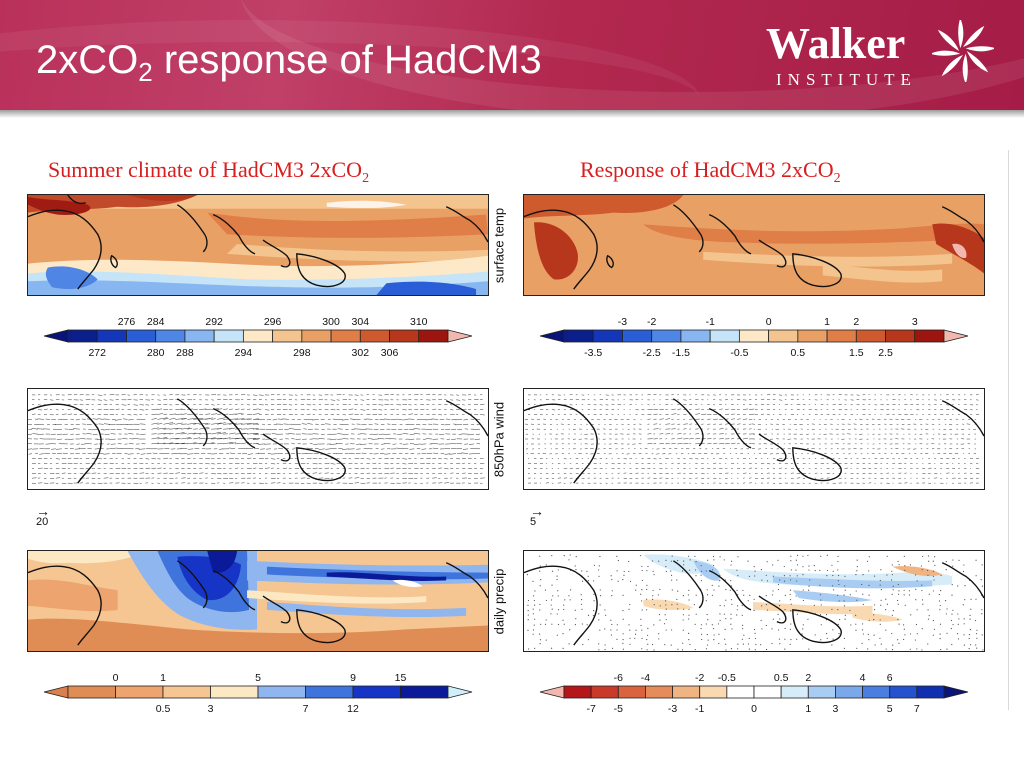 This screenshot has width=1024, height=768. What do you see at coordinates (163, 678) in the screenshot?
I see `colorbar-tick-label: 1` at bounding box center [163, 678].